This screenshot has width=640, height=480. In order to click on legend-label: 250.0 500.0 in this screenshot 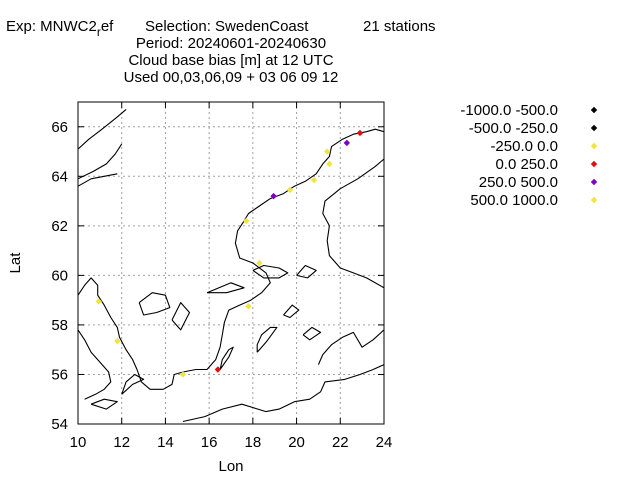, I will do `click(518, 182)`.